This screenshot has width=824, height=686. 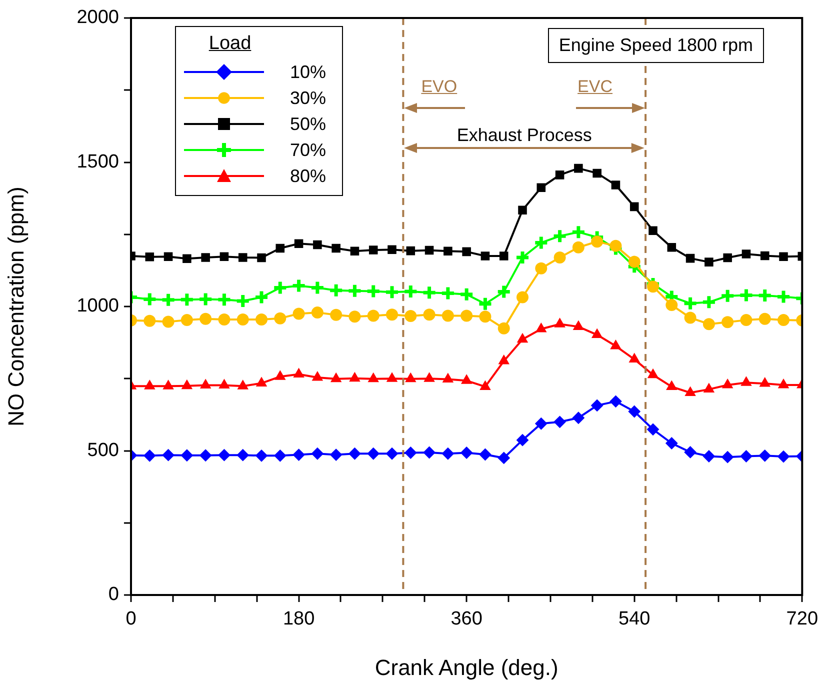 I want to click on legend-title: Load, so click(x=230, y=44).